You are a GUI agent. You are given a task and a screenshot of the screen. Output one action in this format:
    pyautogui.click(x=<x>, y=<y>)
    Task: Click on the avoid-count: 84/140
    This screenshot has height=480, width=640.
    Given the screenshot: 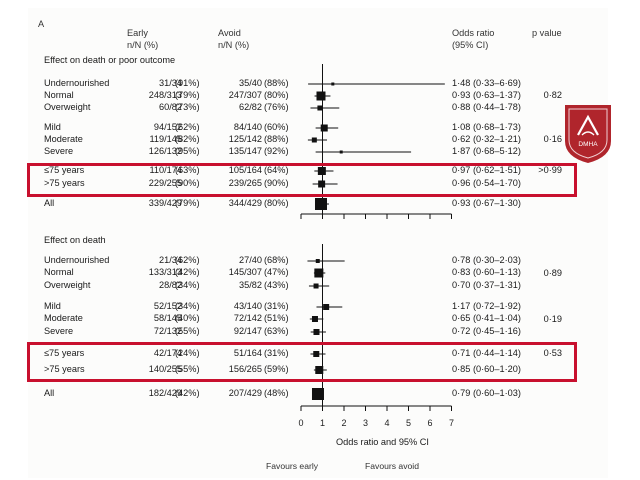 What is the action you would take?
    pyautogui.click(x=247, y=127)
    